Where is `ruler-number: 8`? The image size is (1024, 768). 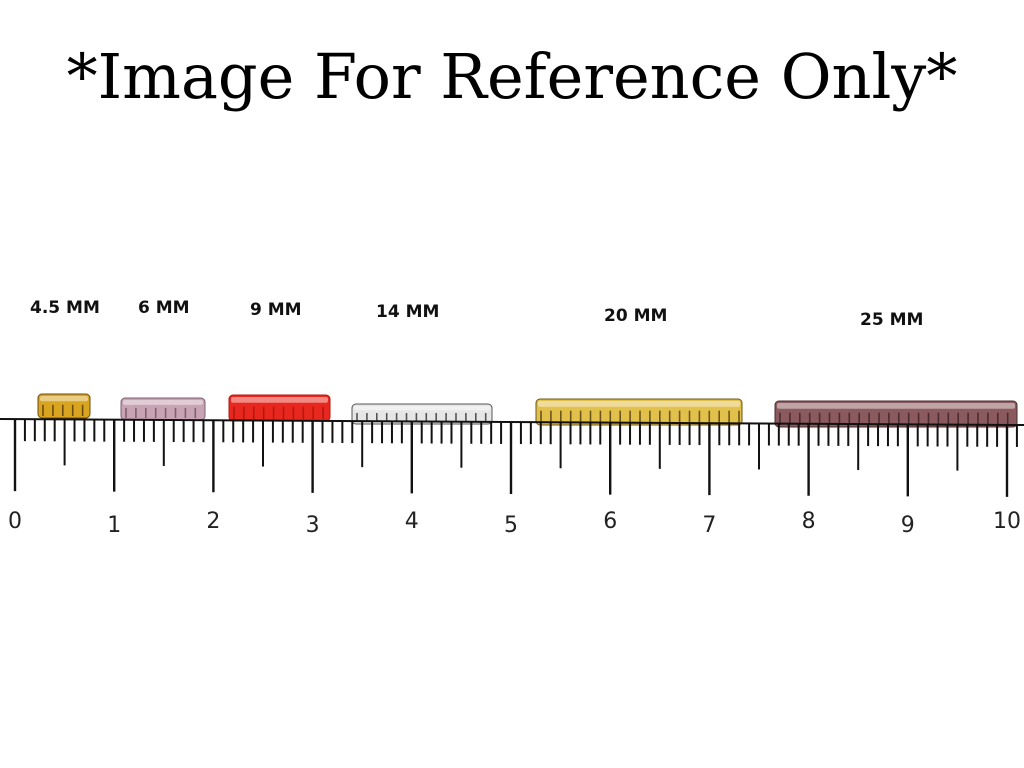 ruler-number: 8 is located at coordinates (809, 521).